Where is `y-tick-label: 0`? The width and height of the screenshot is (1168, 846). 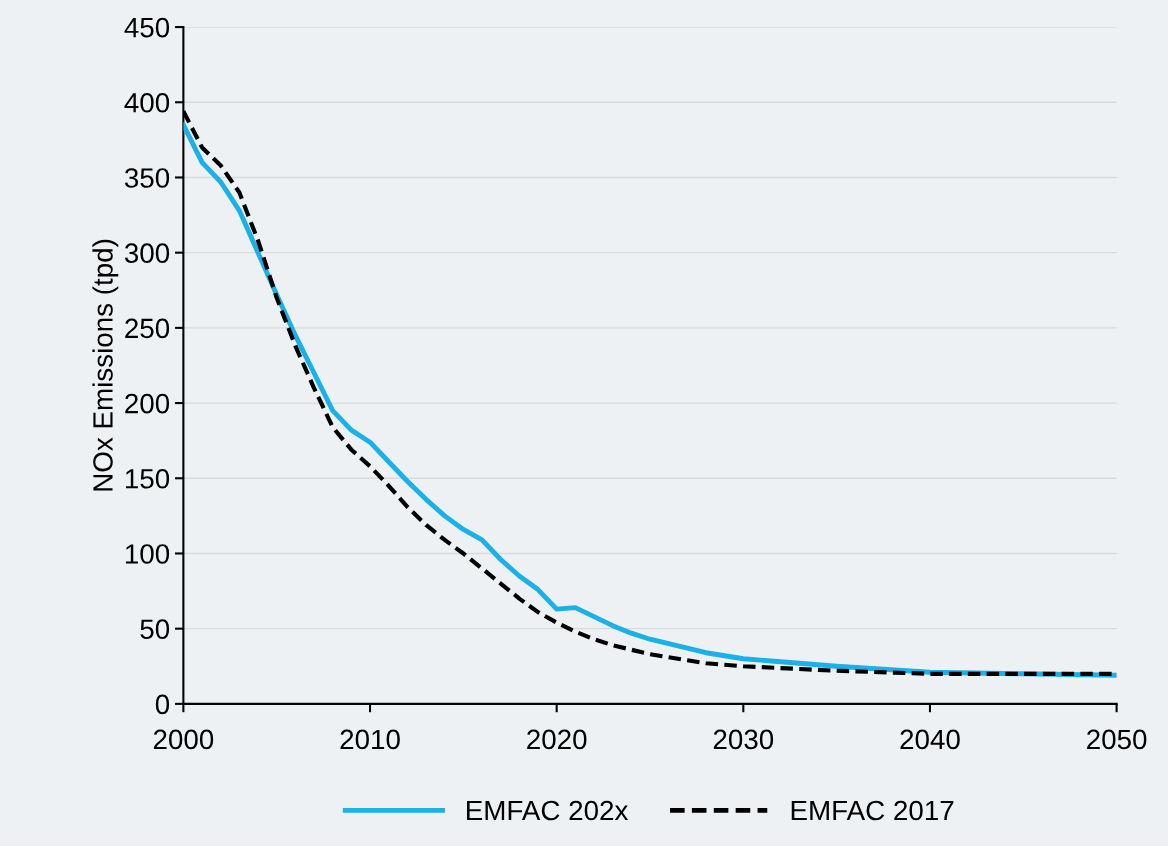
y-tick-label: 0 is located at coordinates (162, 704).